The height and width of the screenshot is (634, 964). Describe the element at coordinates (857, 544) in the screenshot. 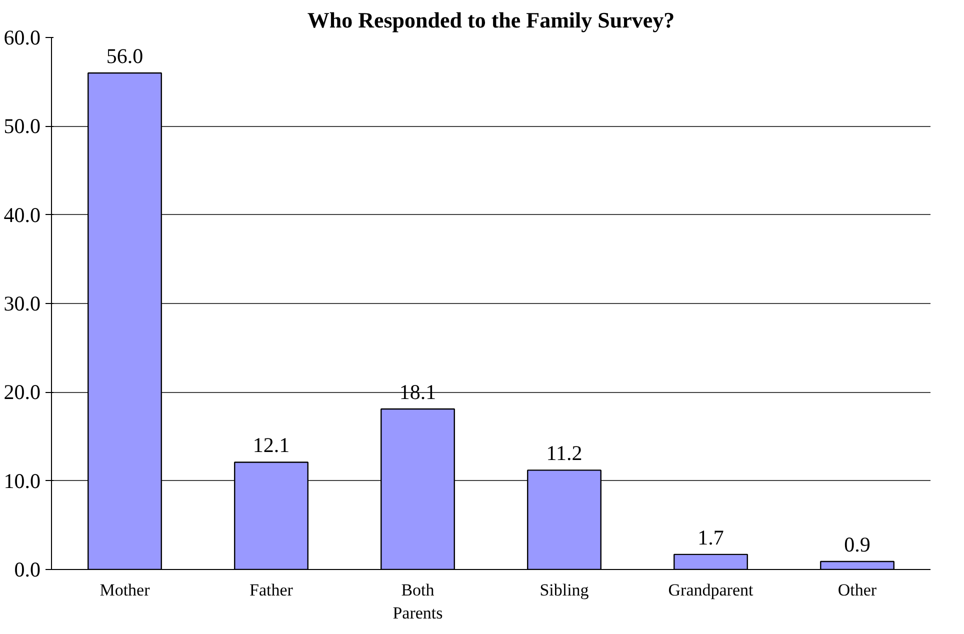

I see `data-label: 0.9` at that location.